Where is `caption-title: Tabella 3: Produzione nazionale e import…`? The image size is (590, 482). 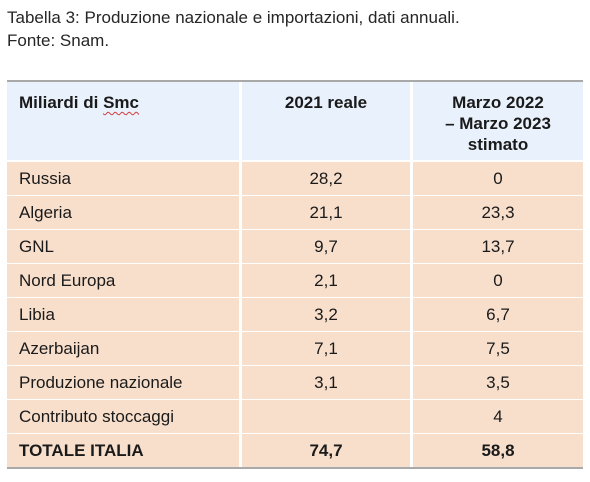 caption-title: Tabella 3: Produzione nazionale e import… is located at coordinates (233, 17).